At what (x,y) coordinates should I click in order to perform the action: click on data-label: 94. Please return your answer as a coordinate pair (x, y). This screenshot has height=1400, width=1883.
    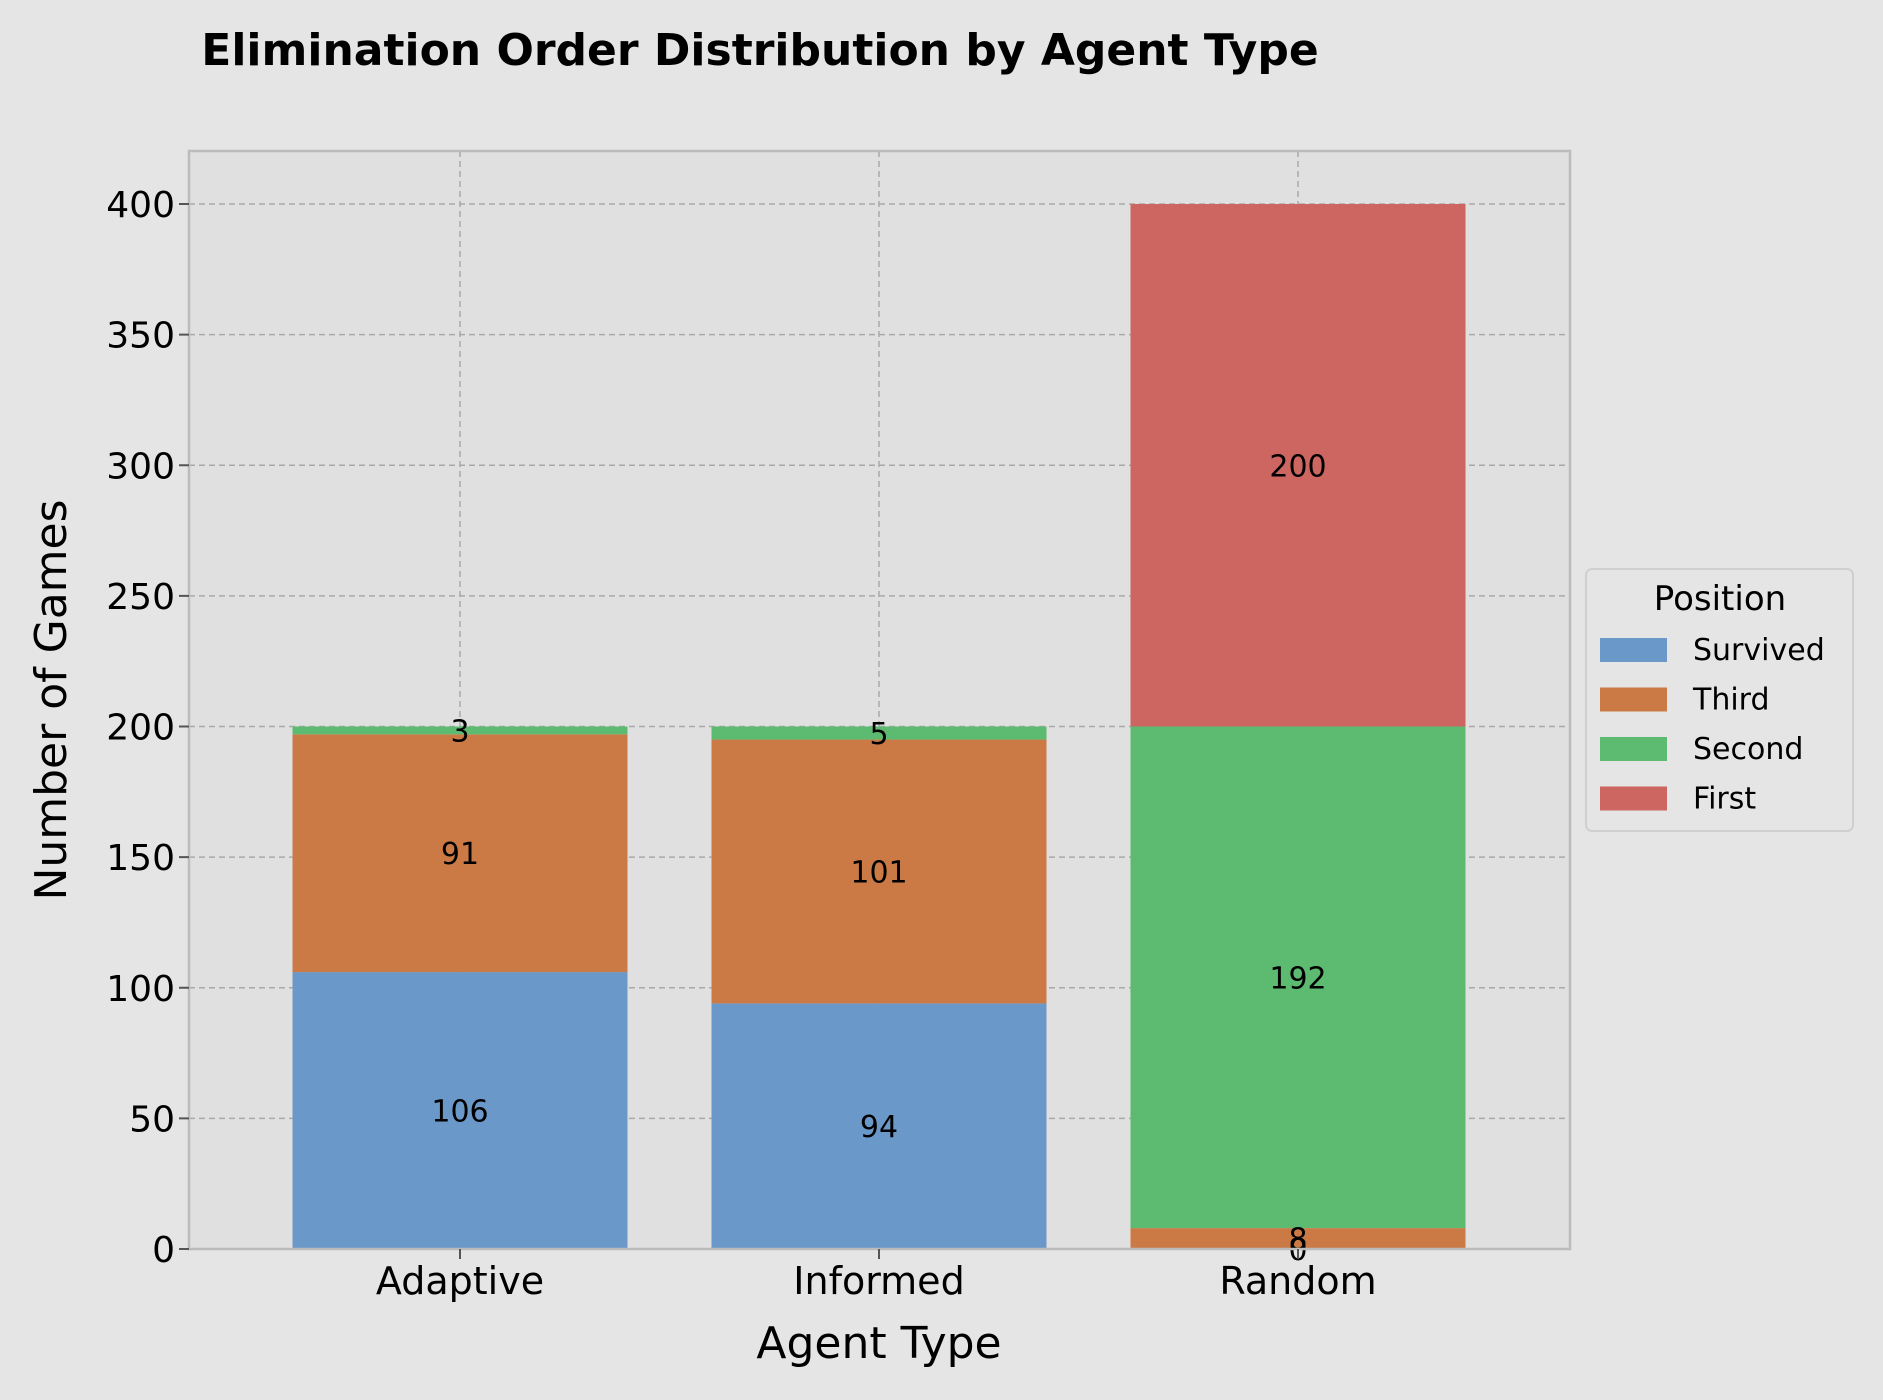
    Looking at the image, I should click on (879, 1127).